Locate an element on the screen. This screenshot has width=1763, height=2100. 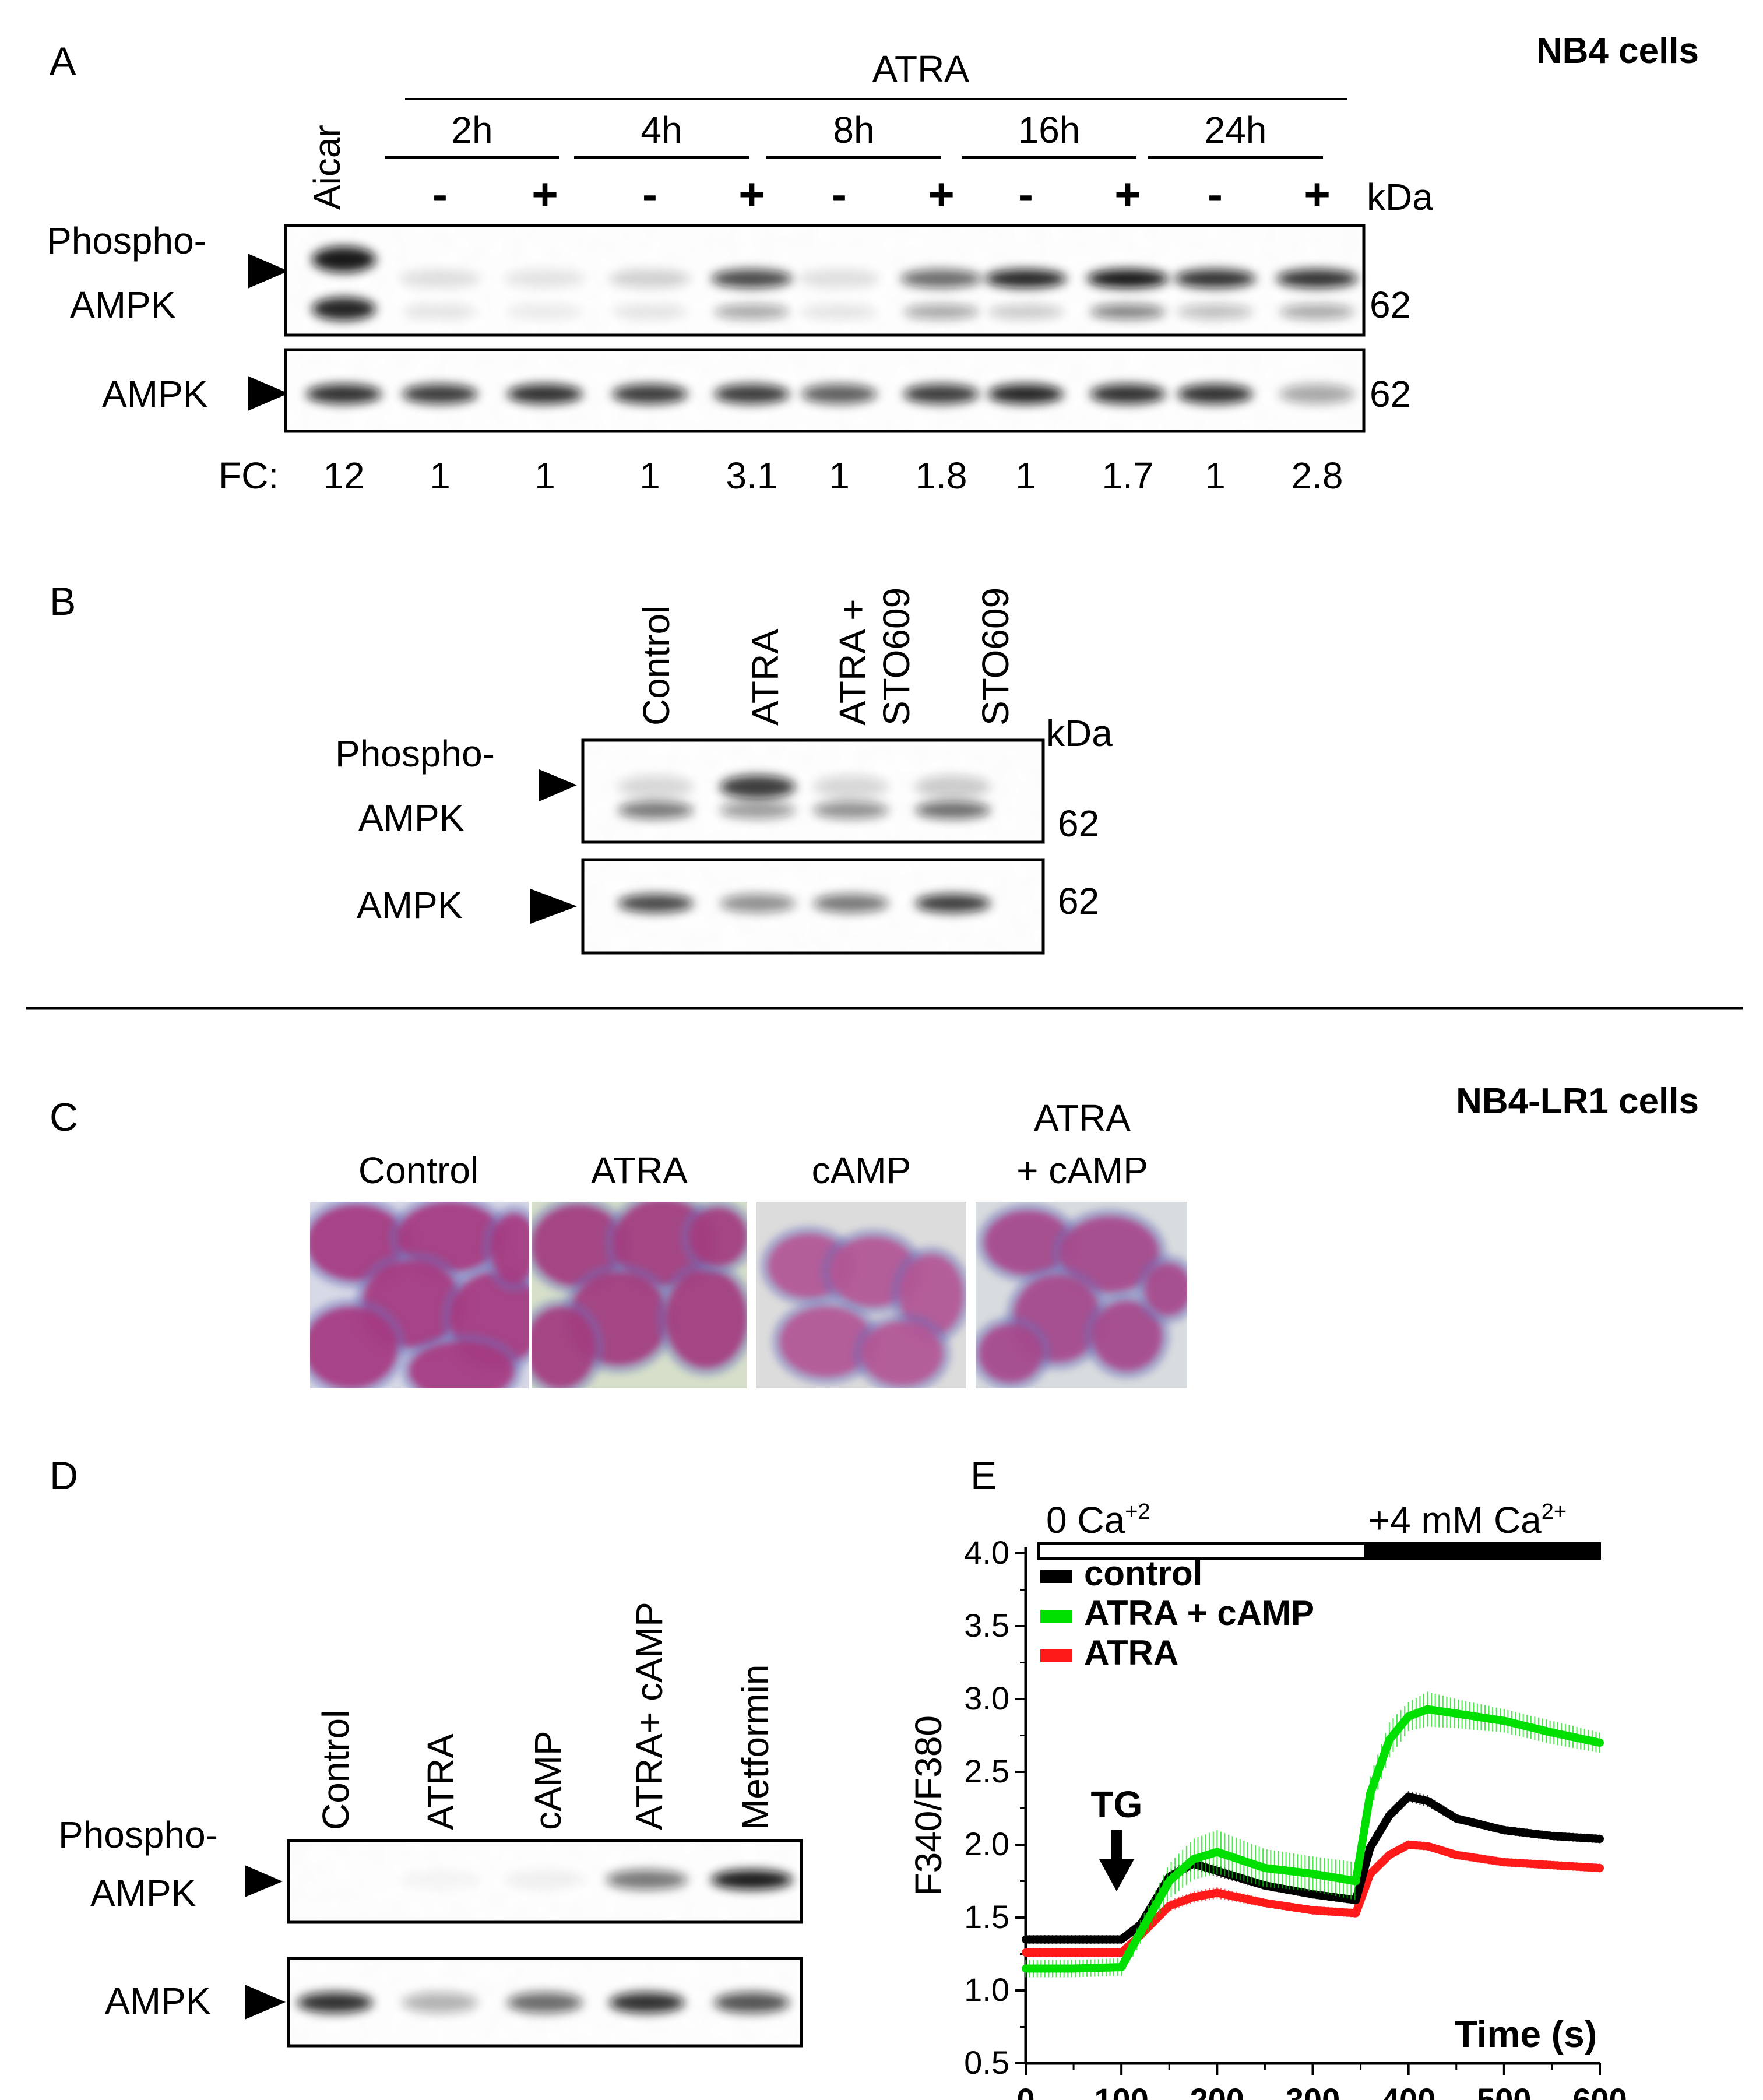
micrograph-label-atra: ATRA is located at coordinates (640, 1170).